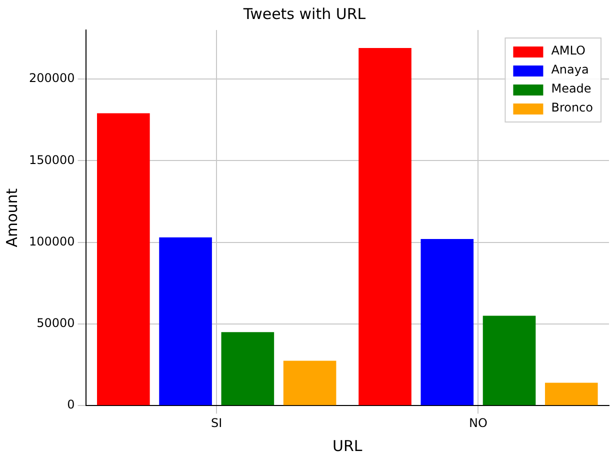 This screenshot has height=460, width=613. I want to click on y-tick-label: 150000, so click(51, 159).